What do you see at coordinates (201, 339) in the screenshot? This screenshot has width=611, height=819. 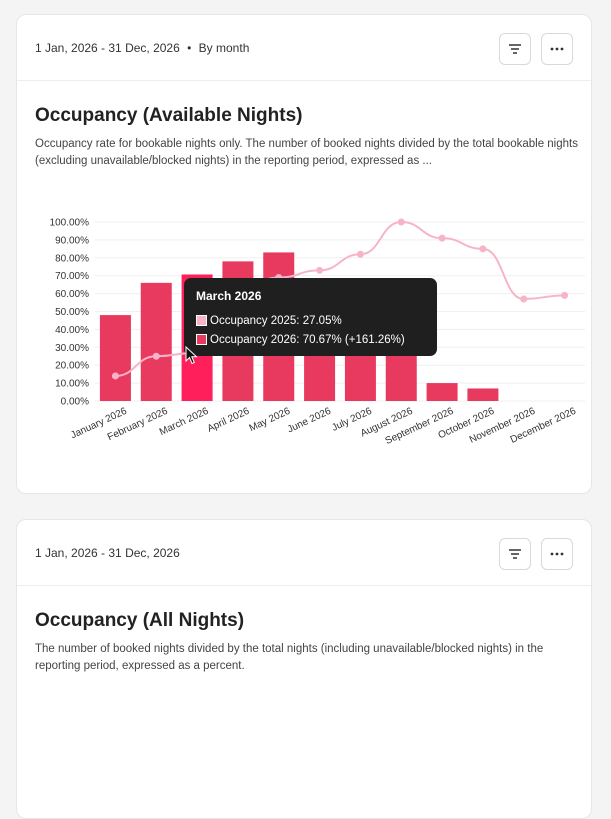 I see `swatch-2026` at bounding box center [201, 339].